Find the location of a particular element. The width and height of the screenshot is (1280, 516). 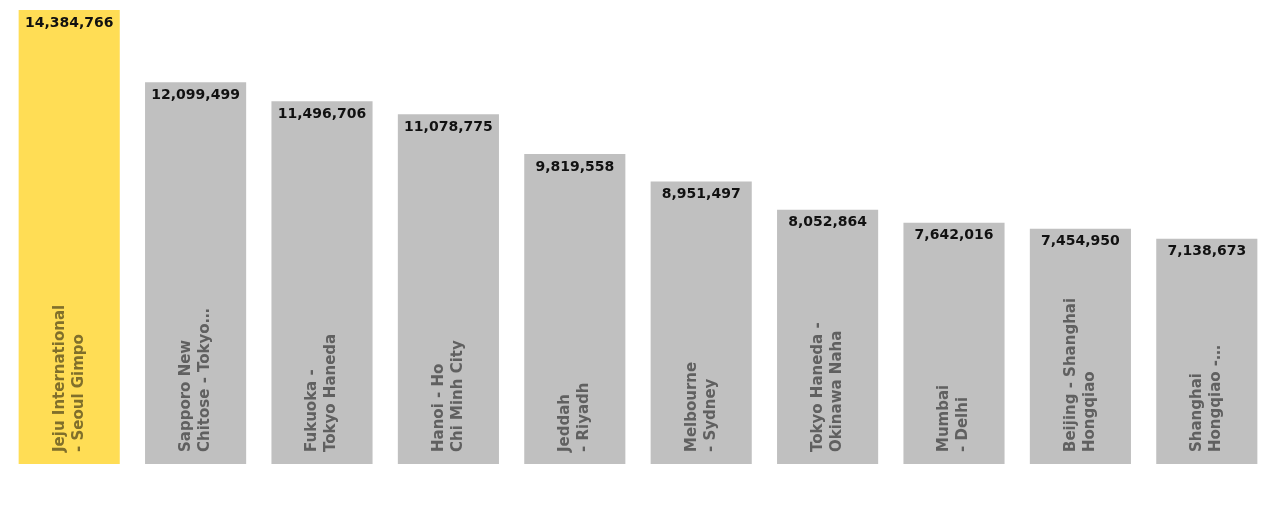

x-tick-label: Mumbai - Delhi is located at coordinates (953, 418).